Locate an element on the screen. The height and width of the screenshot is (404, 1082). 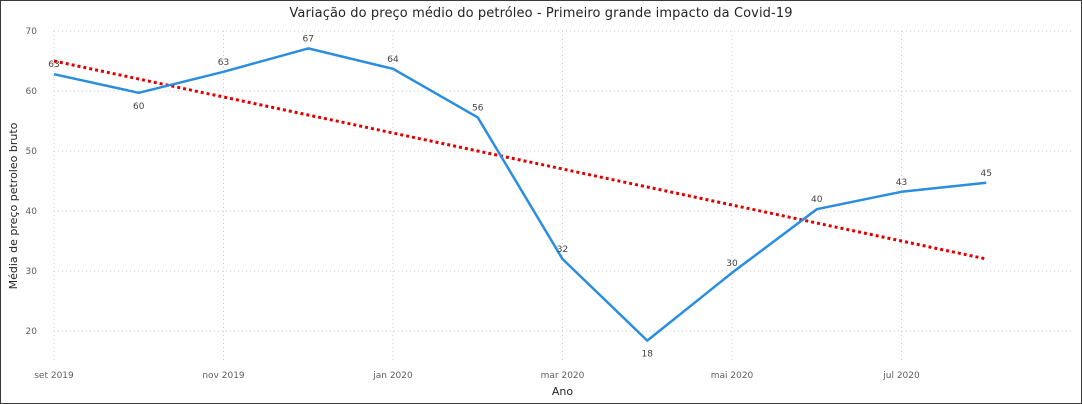
data-label: 43 is located at coordinates (901, 183).